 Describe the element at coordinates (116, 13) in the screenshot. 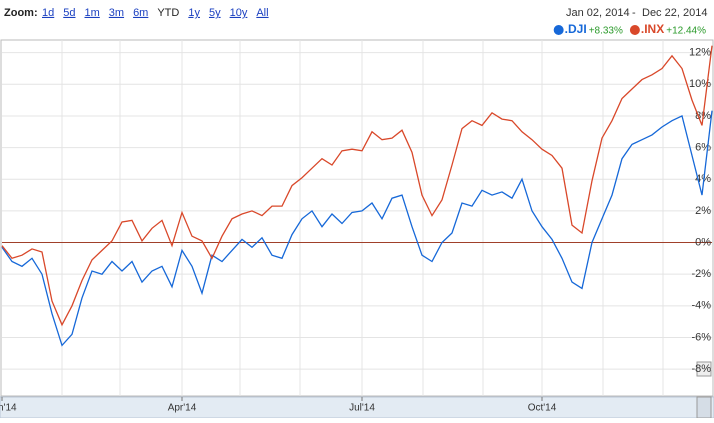

I see `zoom-option: 3m` at that location.